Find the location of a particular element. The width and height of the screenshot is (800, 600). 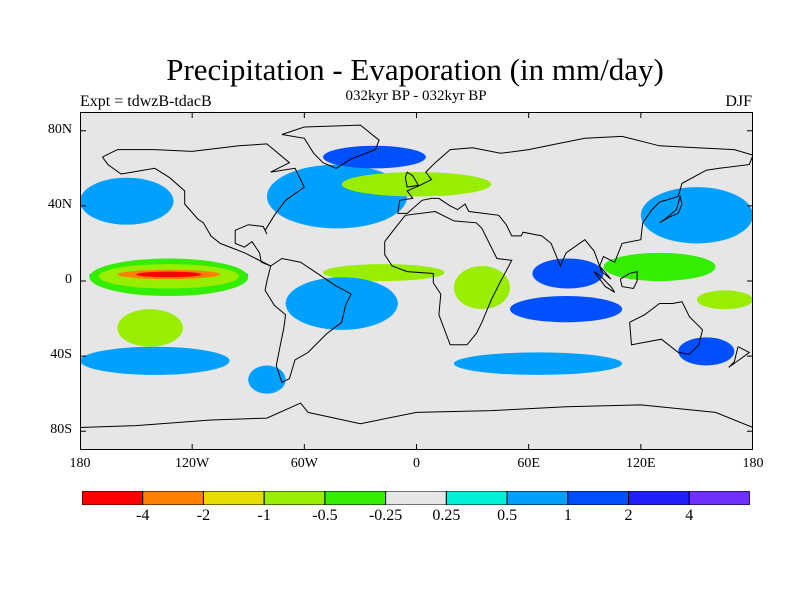

colorbar-label: 0.25 is located at coordinates (446, 515).